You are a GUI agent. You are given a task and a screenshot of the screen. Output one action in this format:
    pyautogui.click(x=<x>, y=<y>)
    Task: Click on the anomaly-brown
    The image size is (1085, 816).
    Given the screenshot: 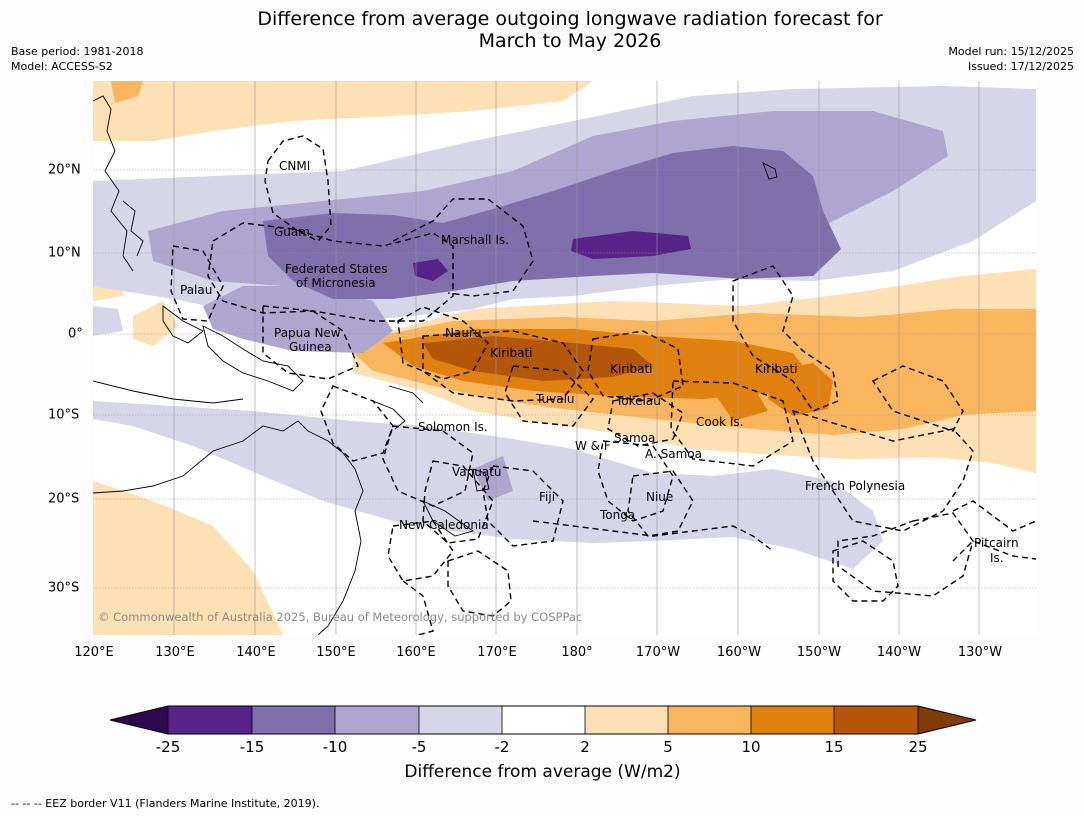 What is the action you would take?
    pyautogui.click(x=538, y=358)
    